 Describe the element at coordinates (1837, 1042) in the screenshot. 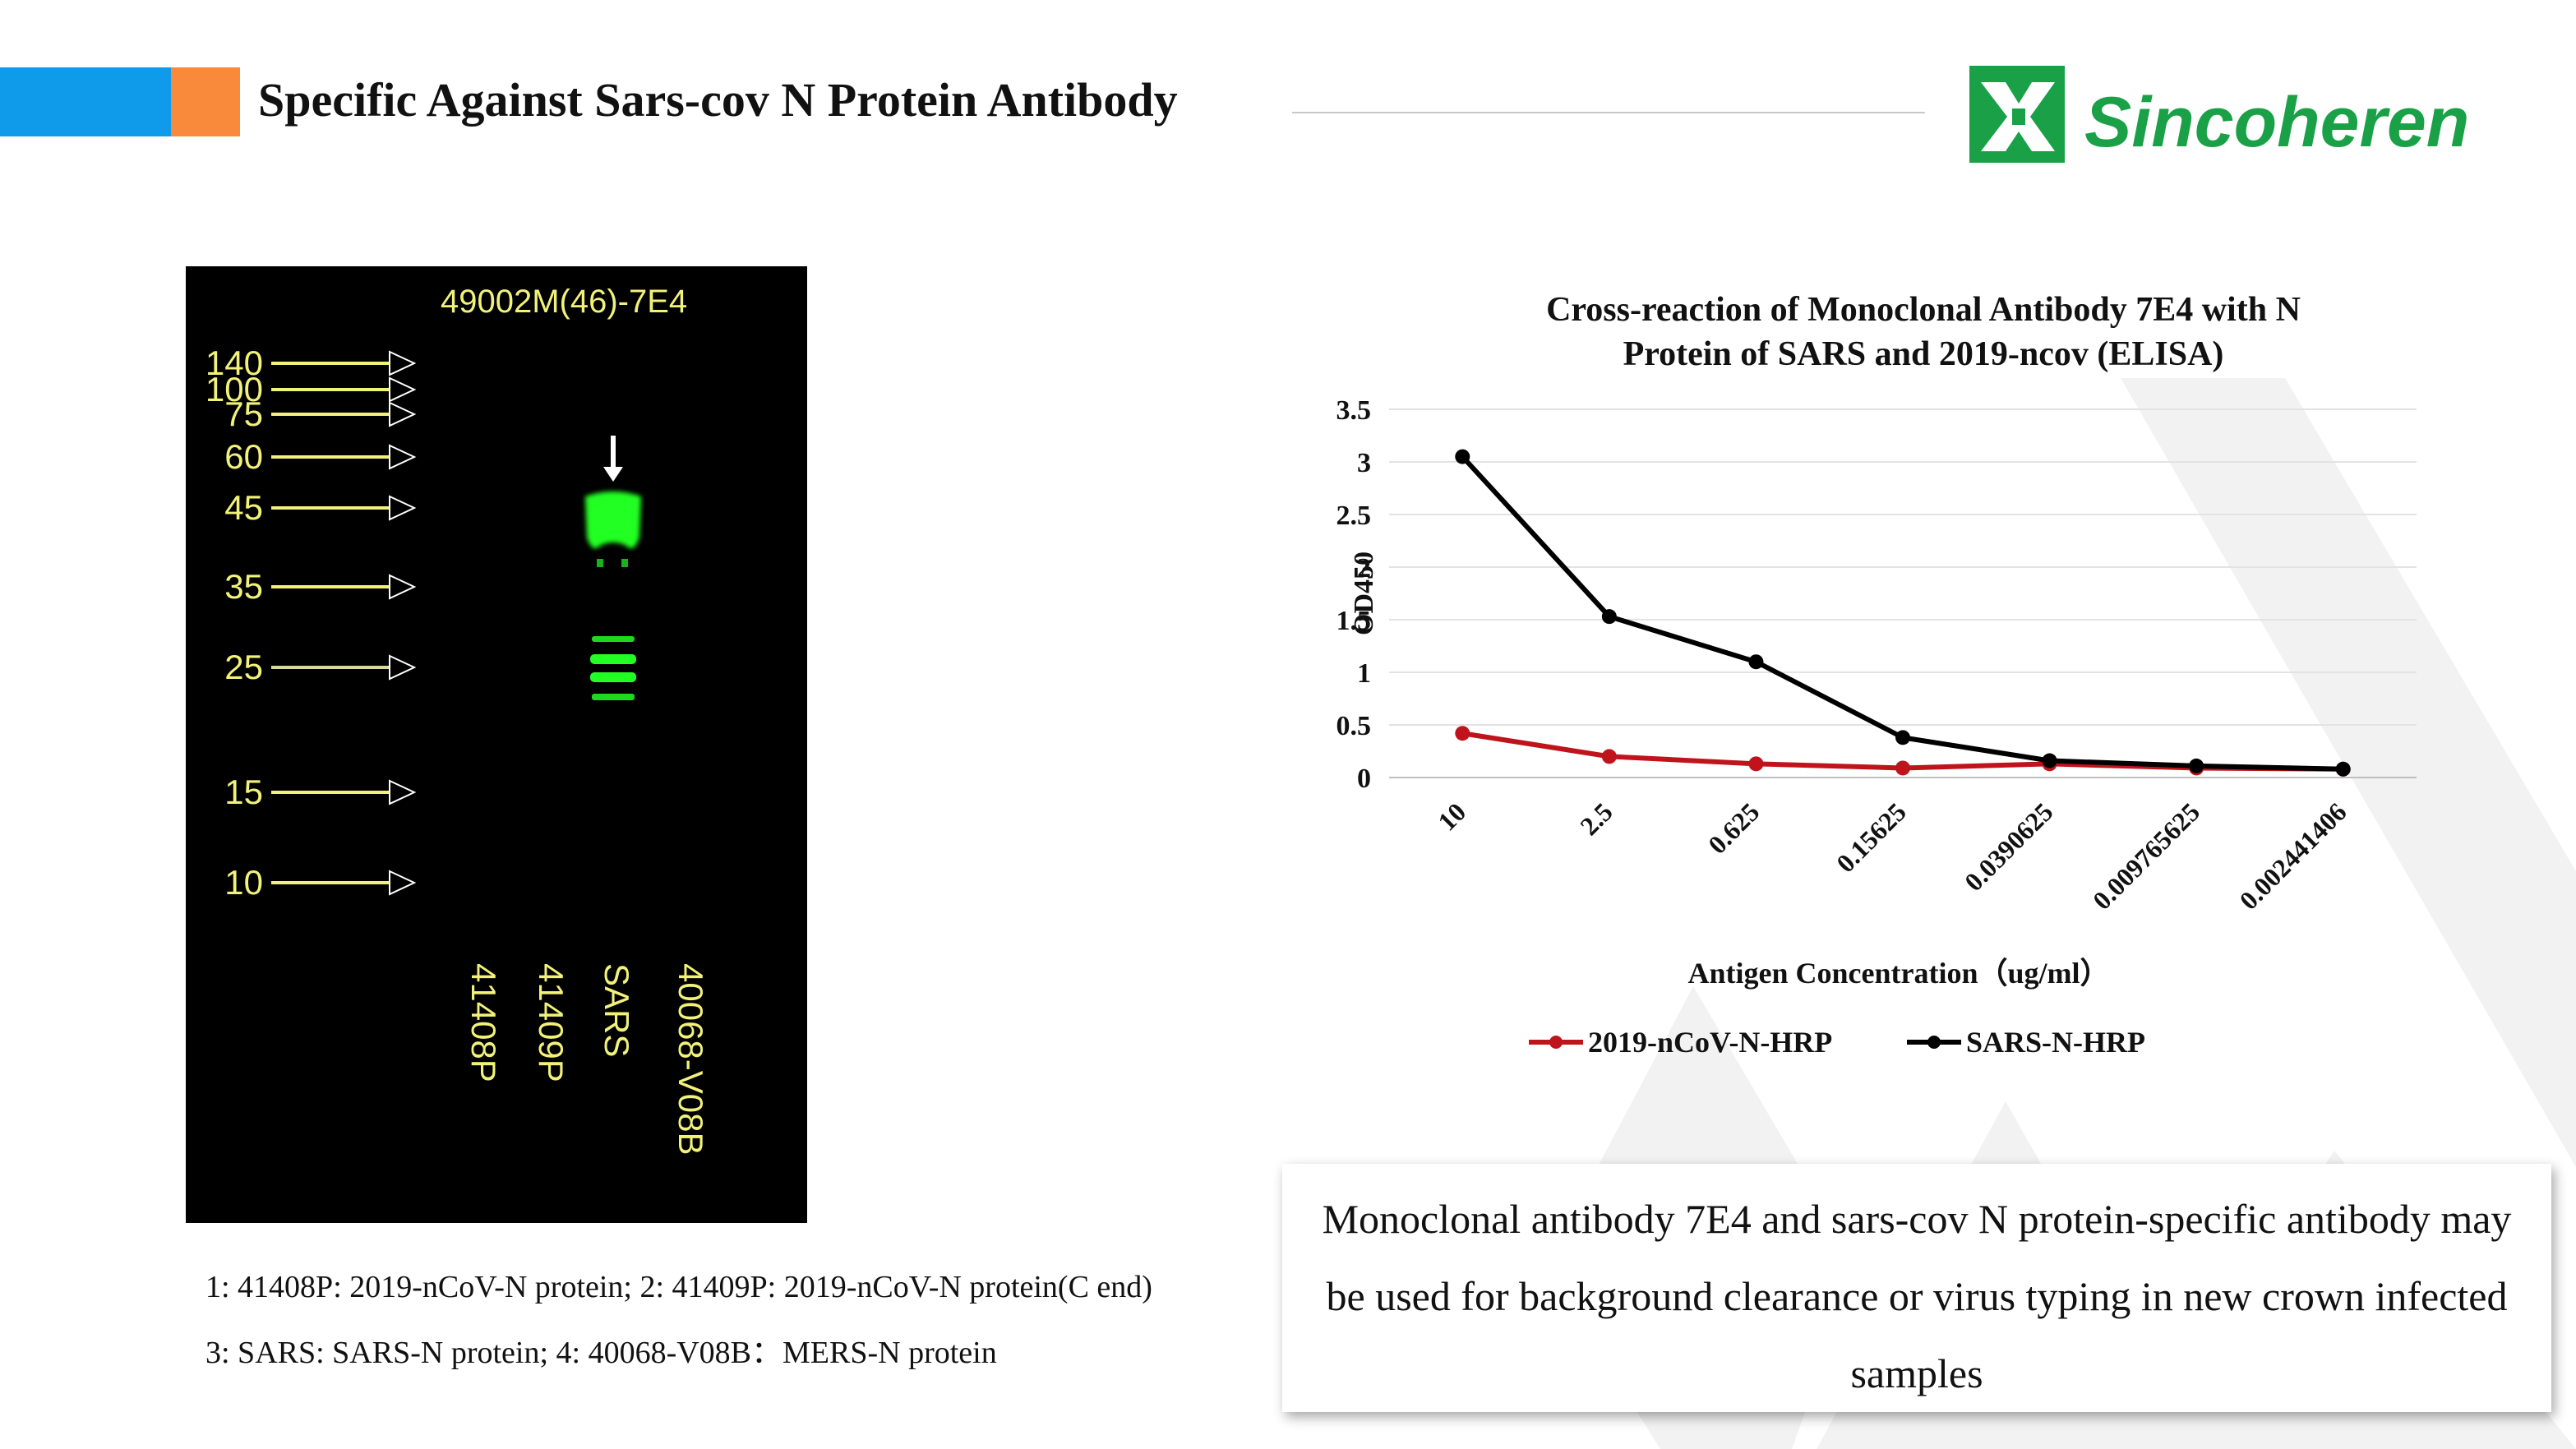

I see `chart-legend: 2019-nCoV-N-HRP SARS-N-HRP` at that location.